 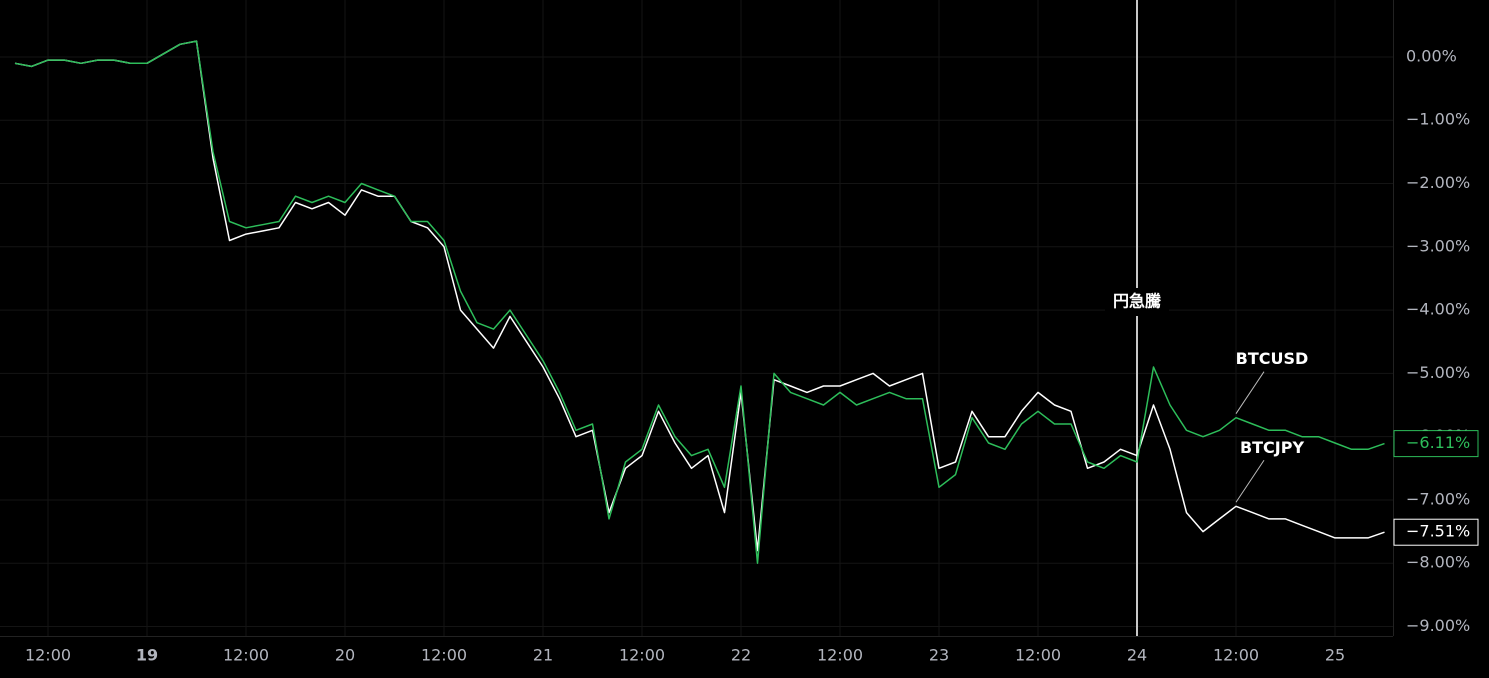 I want to click on y-tick-label: 0.00%, so click(x=1431, y=55).